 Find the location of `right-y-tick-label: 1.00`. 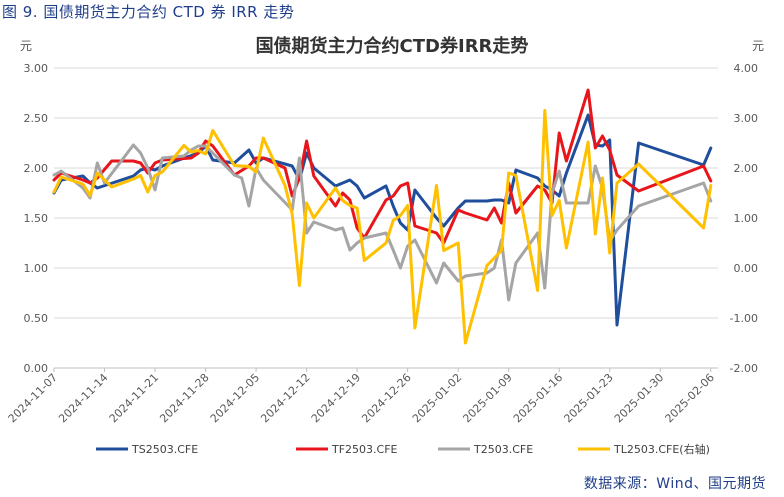

right-y-tick-label: 1.00 is located at coordinates (746, 218).